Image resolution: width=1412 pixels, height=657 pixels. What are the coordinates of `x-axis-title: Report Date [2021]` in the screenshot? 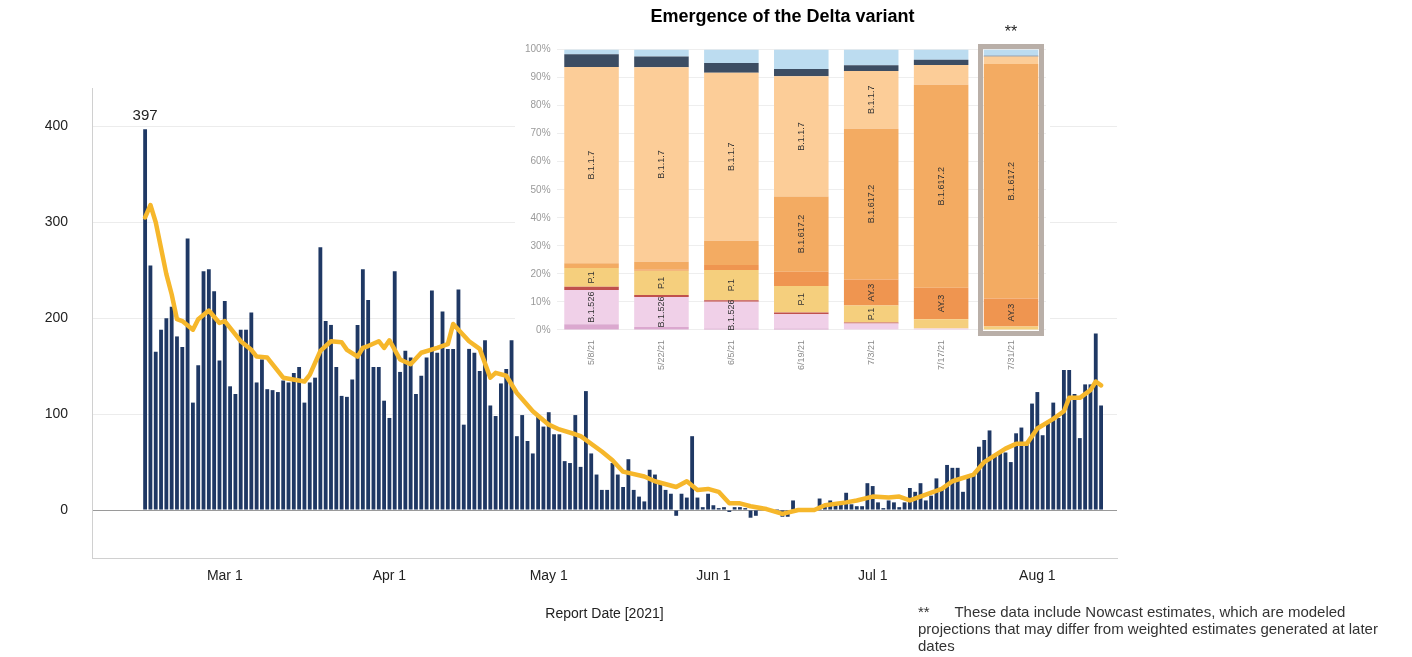 It's located at (604, 613).